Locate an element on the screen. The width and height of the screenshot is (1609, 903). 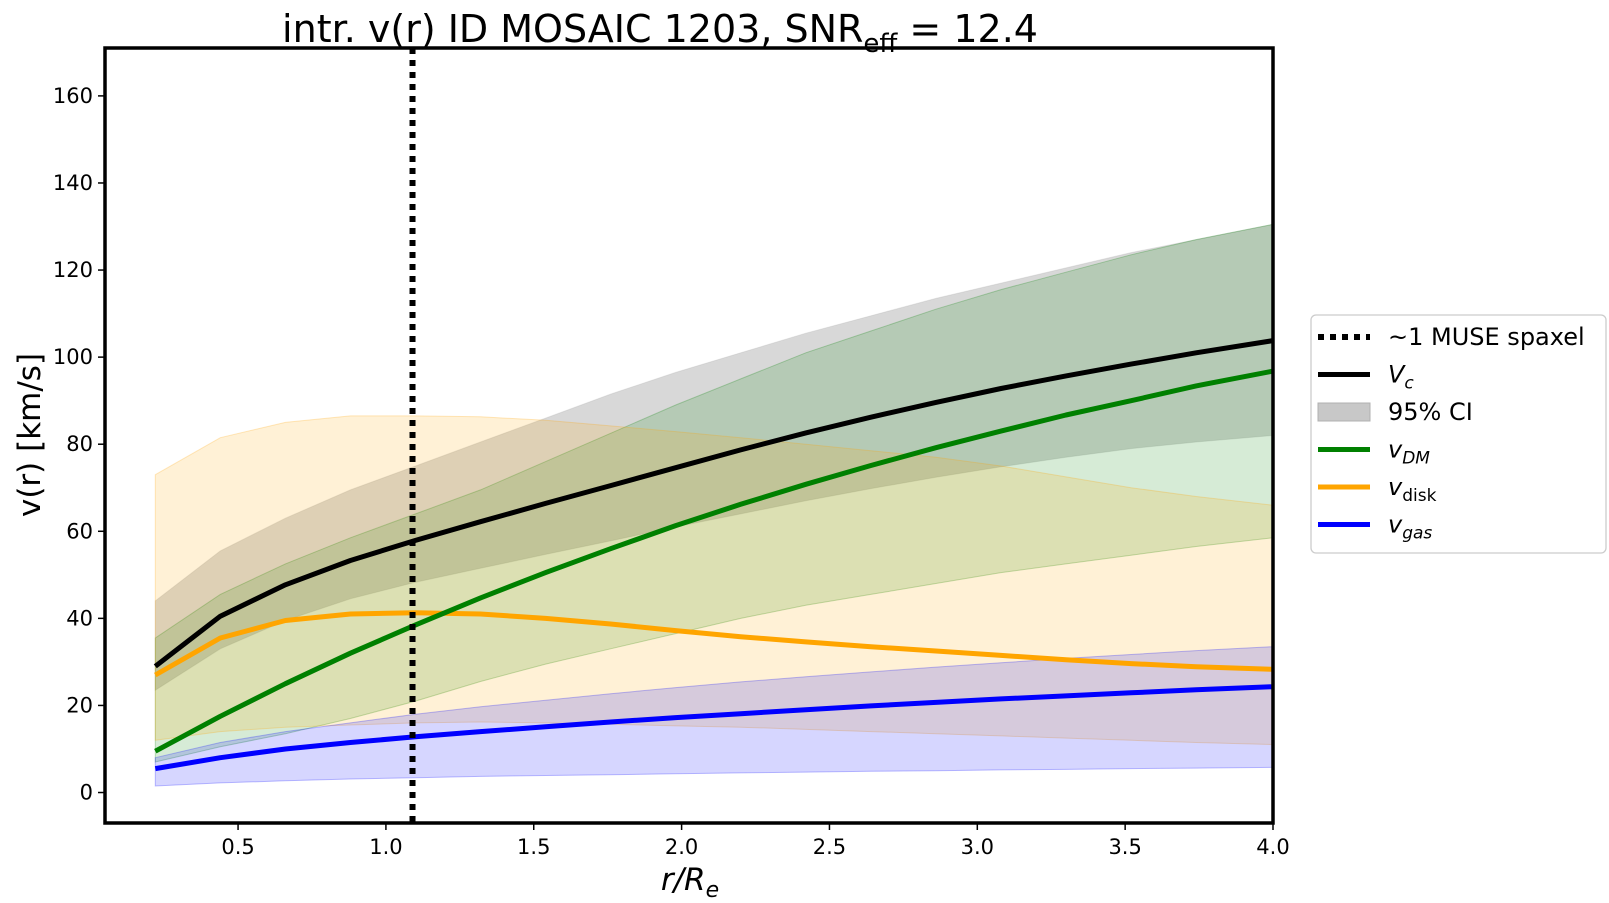
x-axis-label-main: r/R is located at coordinates (683, 880).